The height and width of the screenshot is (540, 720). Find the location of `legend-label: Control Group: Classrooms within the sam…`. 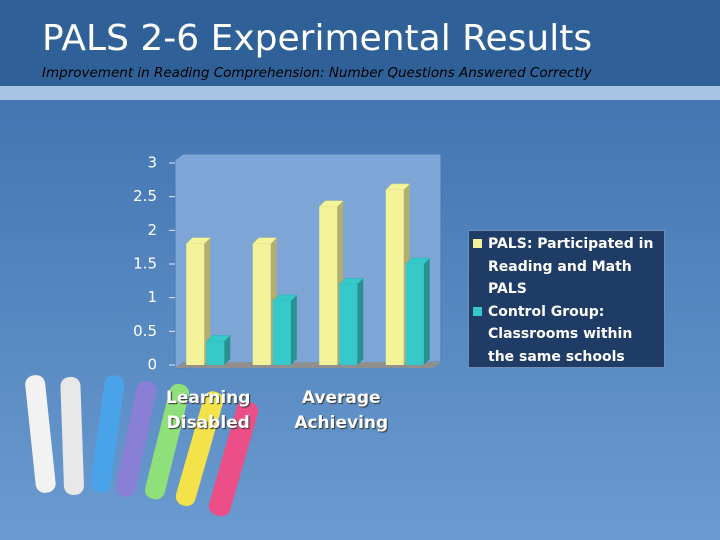

legend-label: Control Group: Classrooms within the sam… is located at coordinates (560, 334).